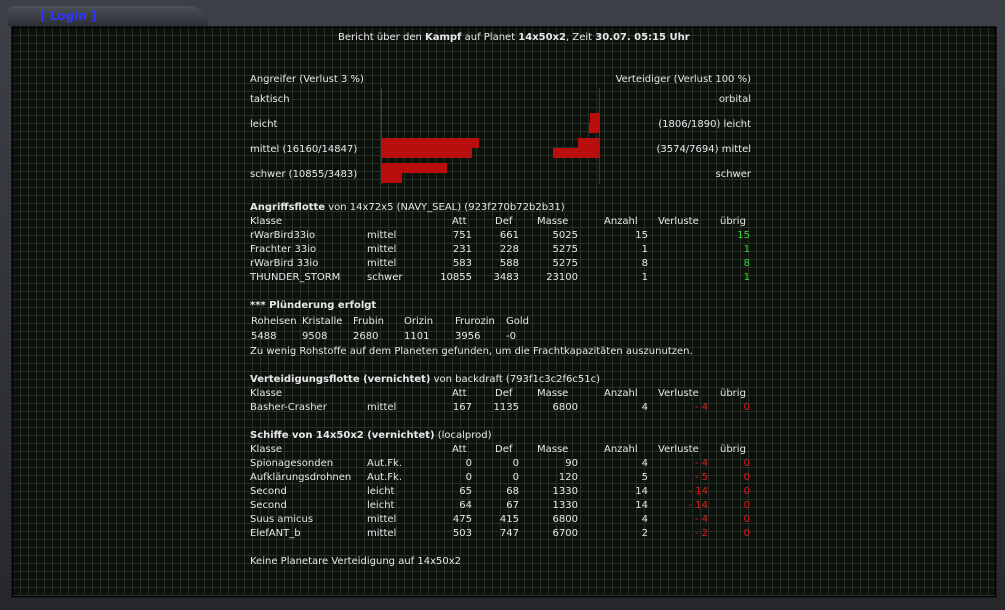 This screenshot has height=610, width=1005. Describe the element at coordinates (462, 519) in the screenshot. I see `ship-att: 475` at that location.